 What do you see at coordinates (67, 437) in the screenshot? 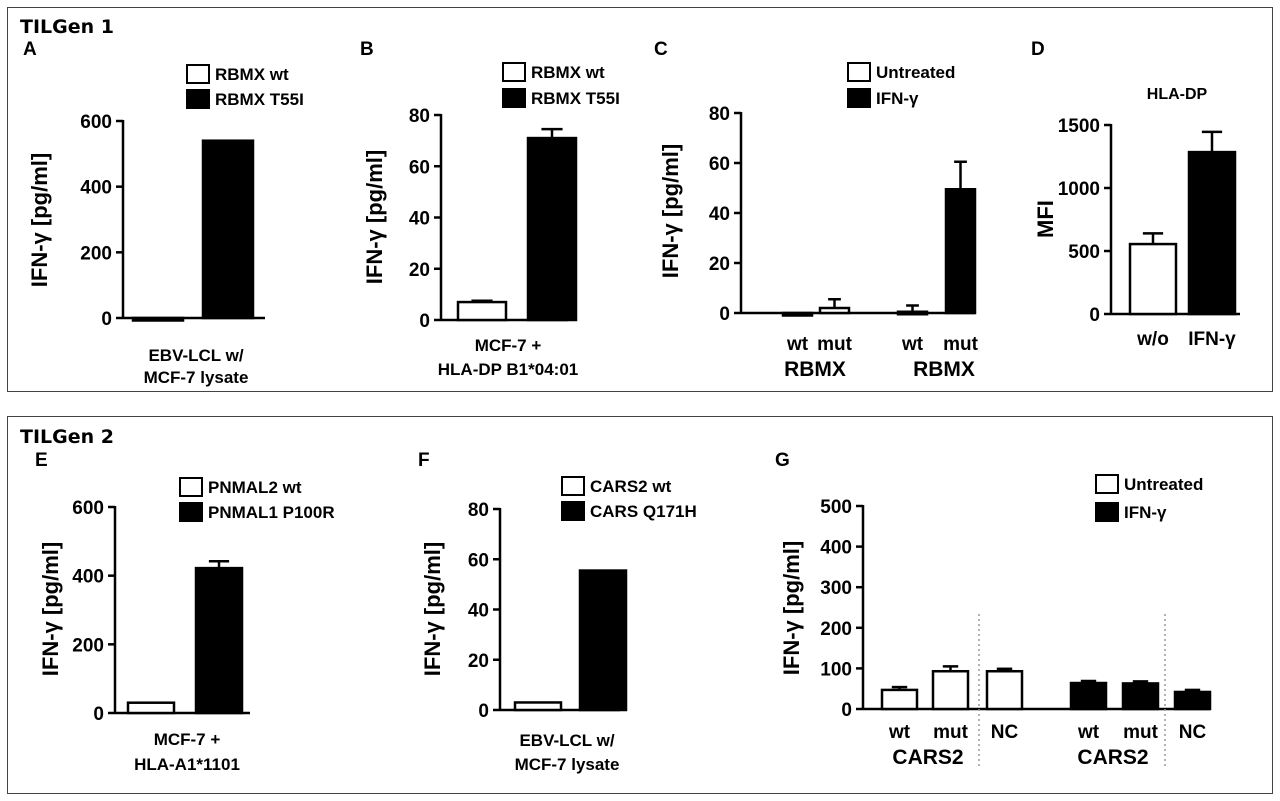
I see `tilgen2-title: TILGen 2` at bounding box center [67, 437].